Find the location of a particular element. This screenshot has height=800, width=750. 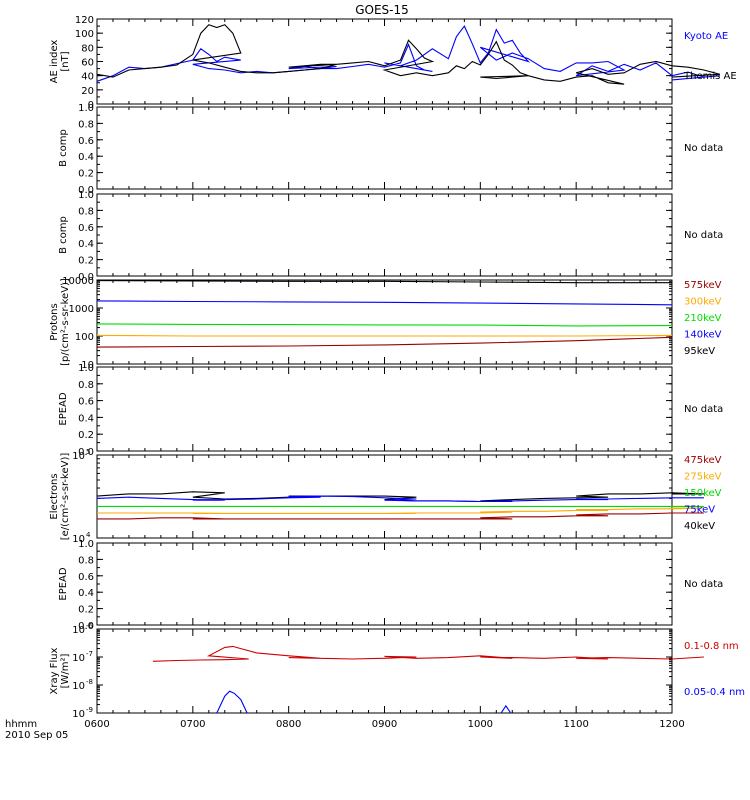

series-475keV is located at coordinates (400, 497).